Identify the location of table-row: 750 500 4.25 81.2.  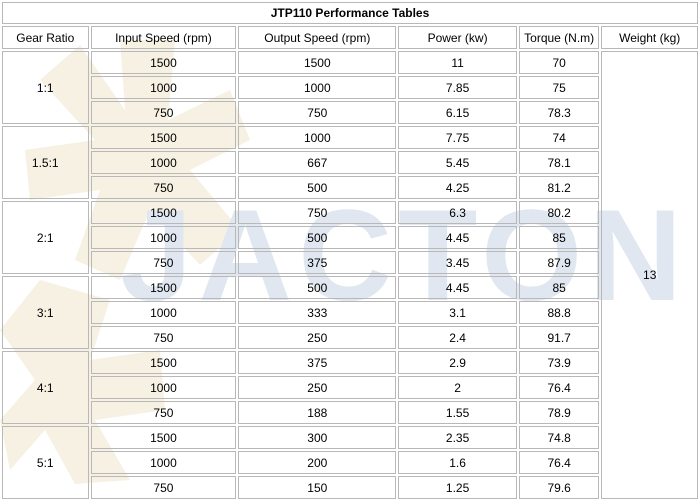
(350, 187).